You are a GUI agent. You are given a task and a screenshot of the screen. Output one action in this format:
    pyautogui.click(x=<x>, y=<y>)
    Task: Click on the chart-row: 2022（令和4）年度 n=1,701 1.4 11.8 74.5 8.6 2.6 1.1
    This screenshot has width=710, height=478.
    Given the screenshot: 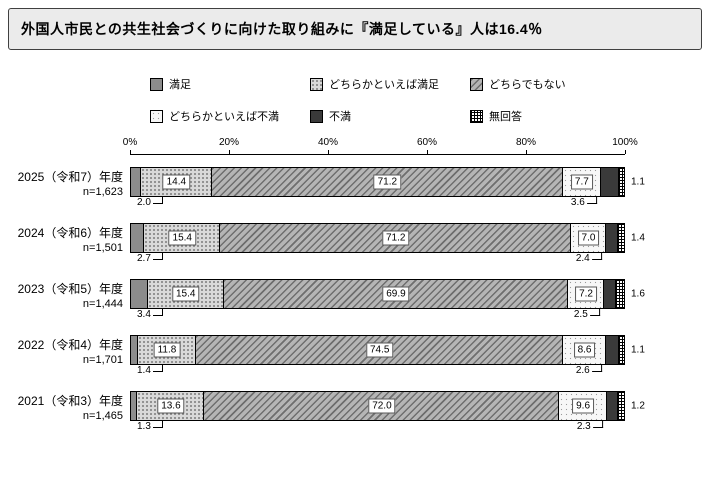 What is the action you would take?
    pyautogui.click(x=355, y=363)
    